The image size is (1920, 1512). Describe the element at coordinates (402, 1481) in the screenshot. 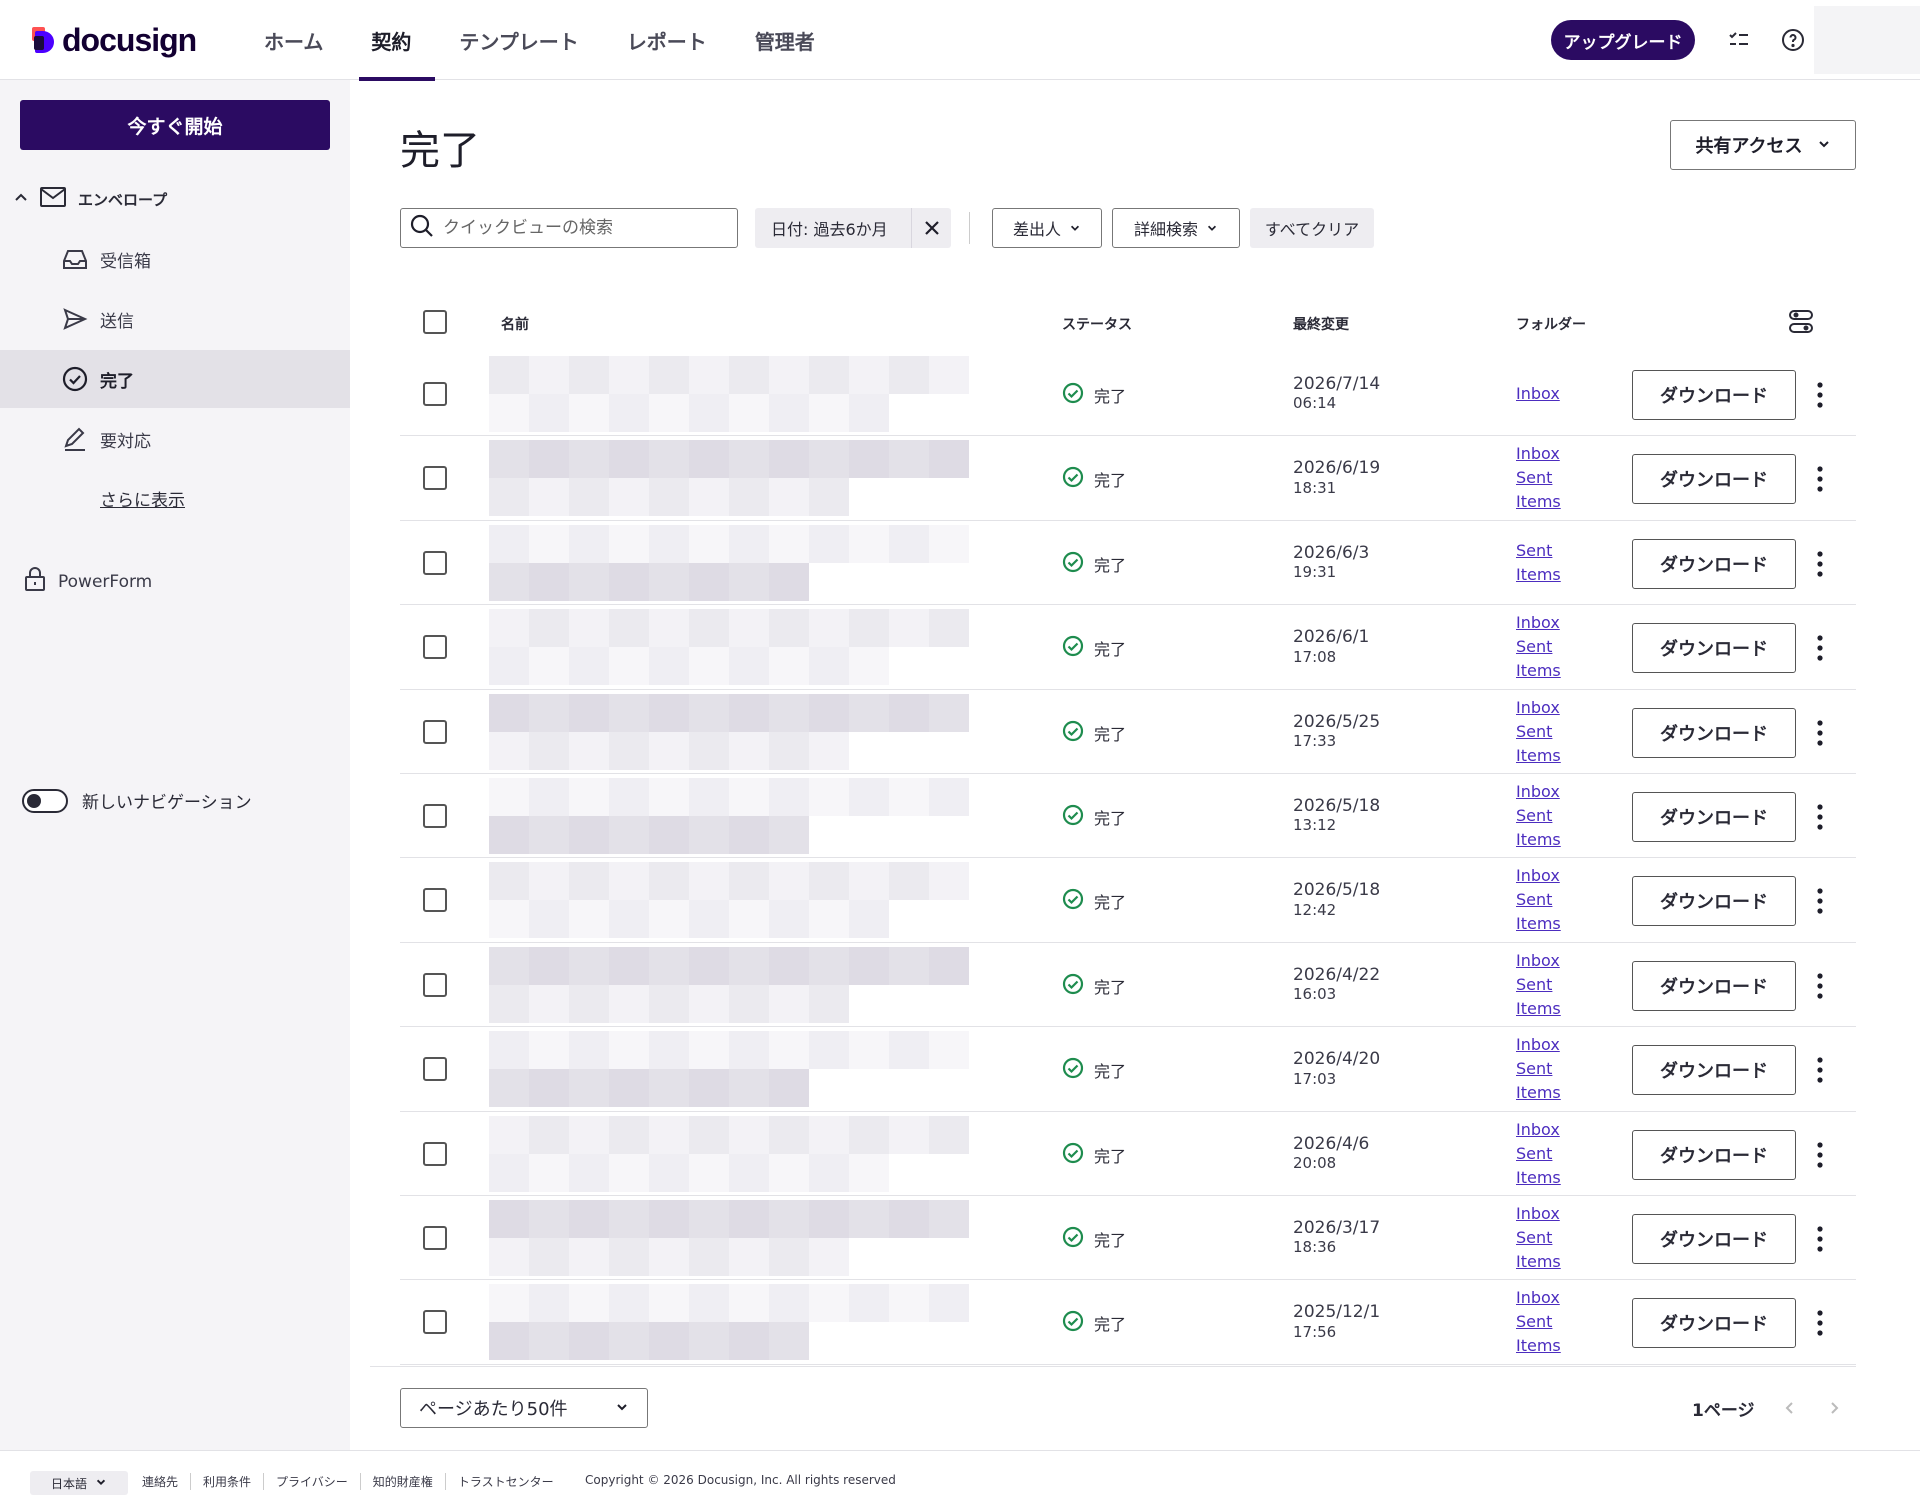

I see `footer-link-ip: 知的財産権` at that location.